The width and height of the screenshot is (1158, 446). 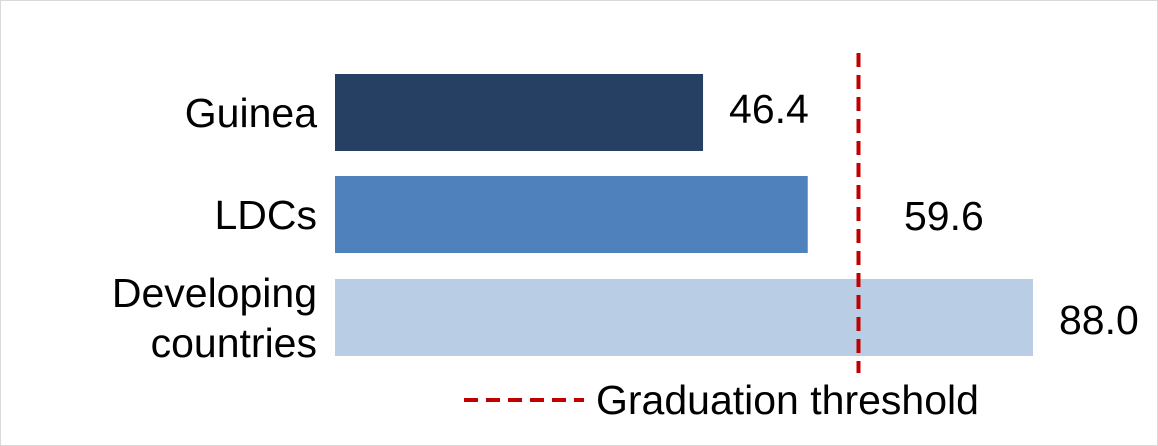 What do you see at coordinates (234, 343) in the screenshot?
I see `category-label-2-line-1: countries` at bounding box center [234, 343].